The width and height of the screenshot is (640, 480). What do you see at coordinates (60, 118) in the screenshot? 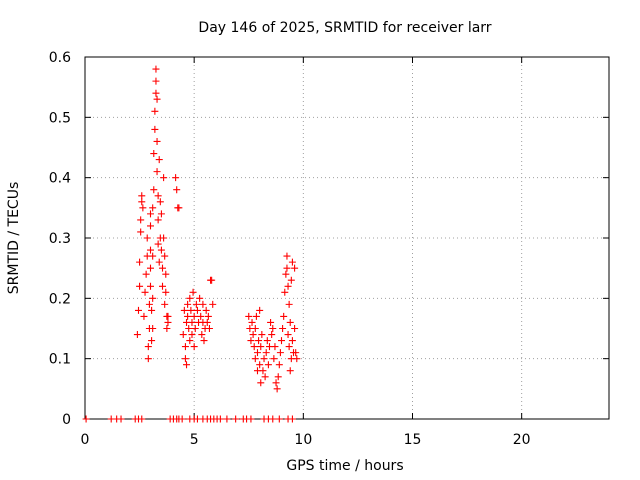
I see `y-tick-label: 0.5` at bounding box center [60, 118].